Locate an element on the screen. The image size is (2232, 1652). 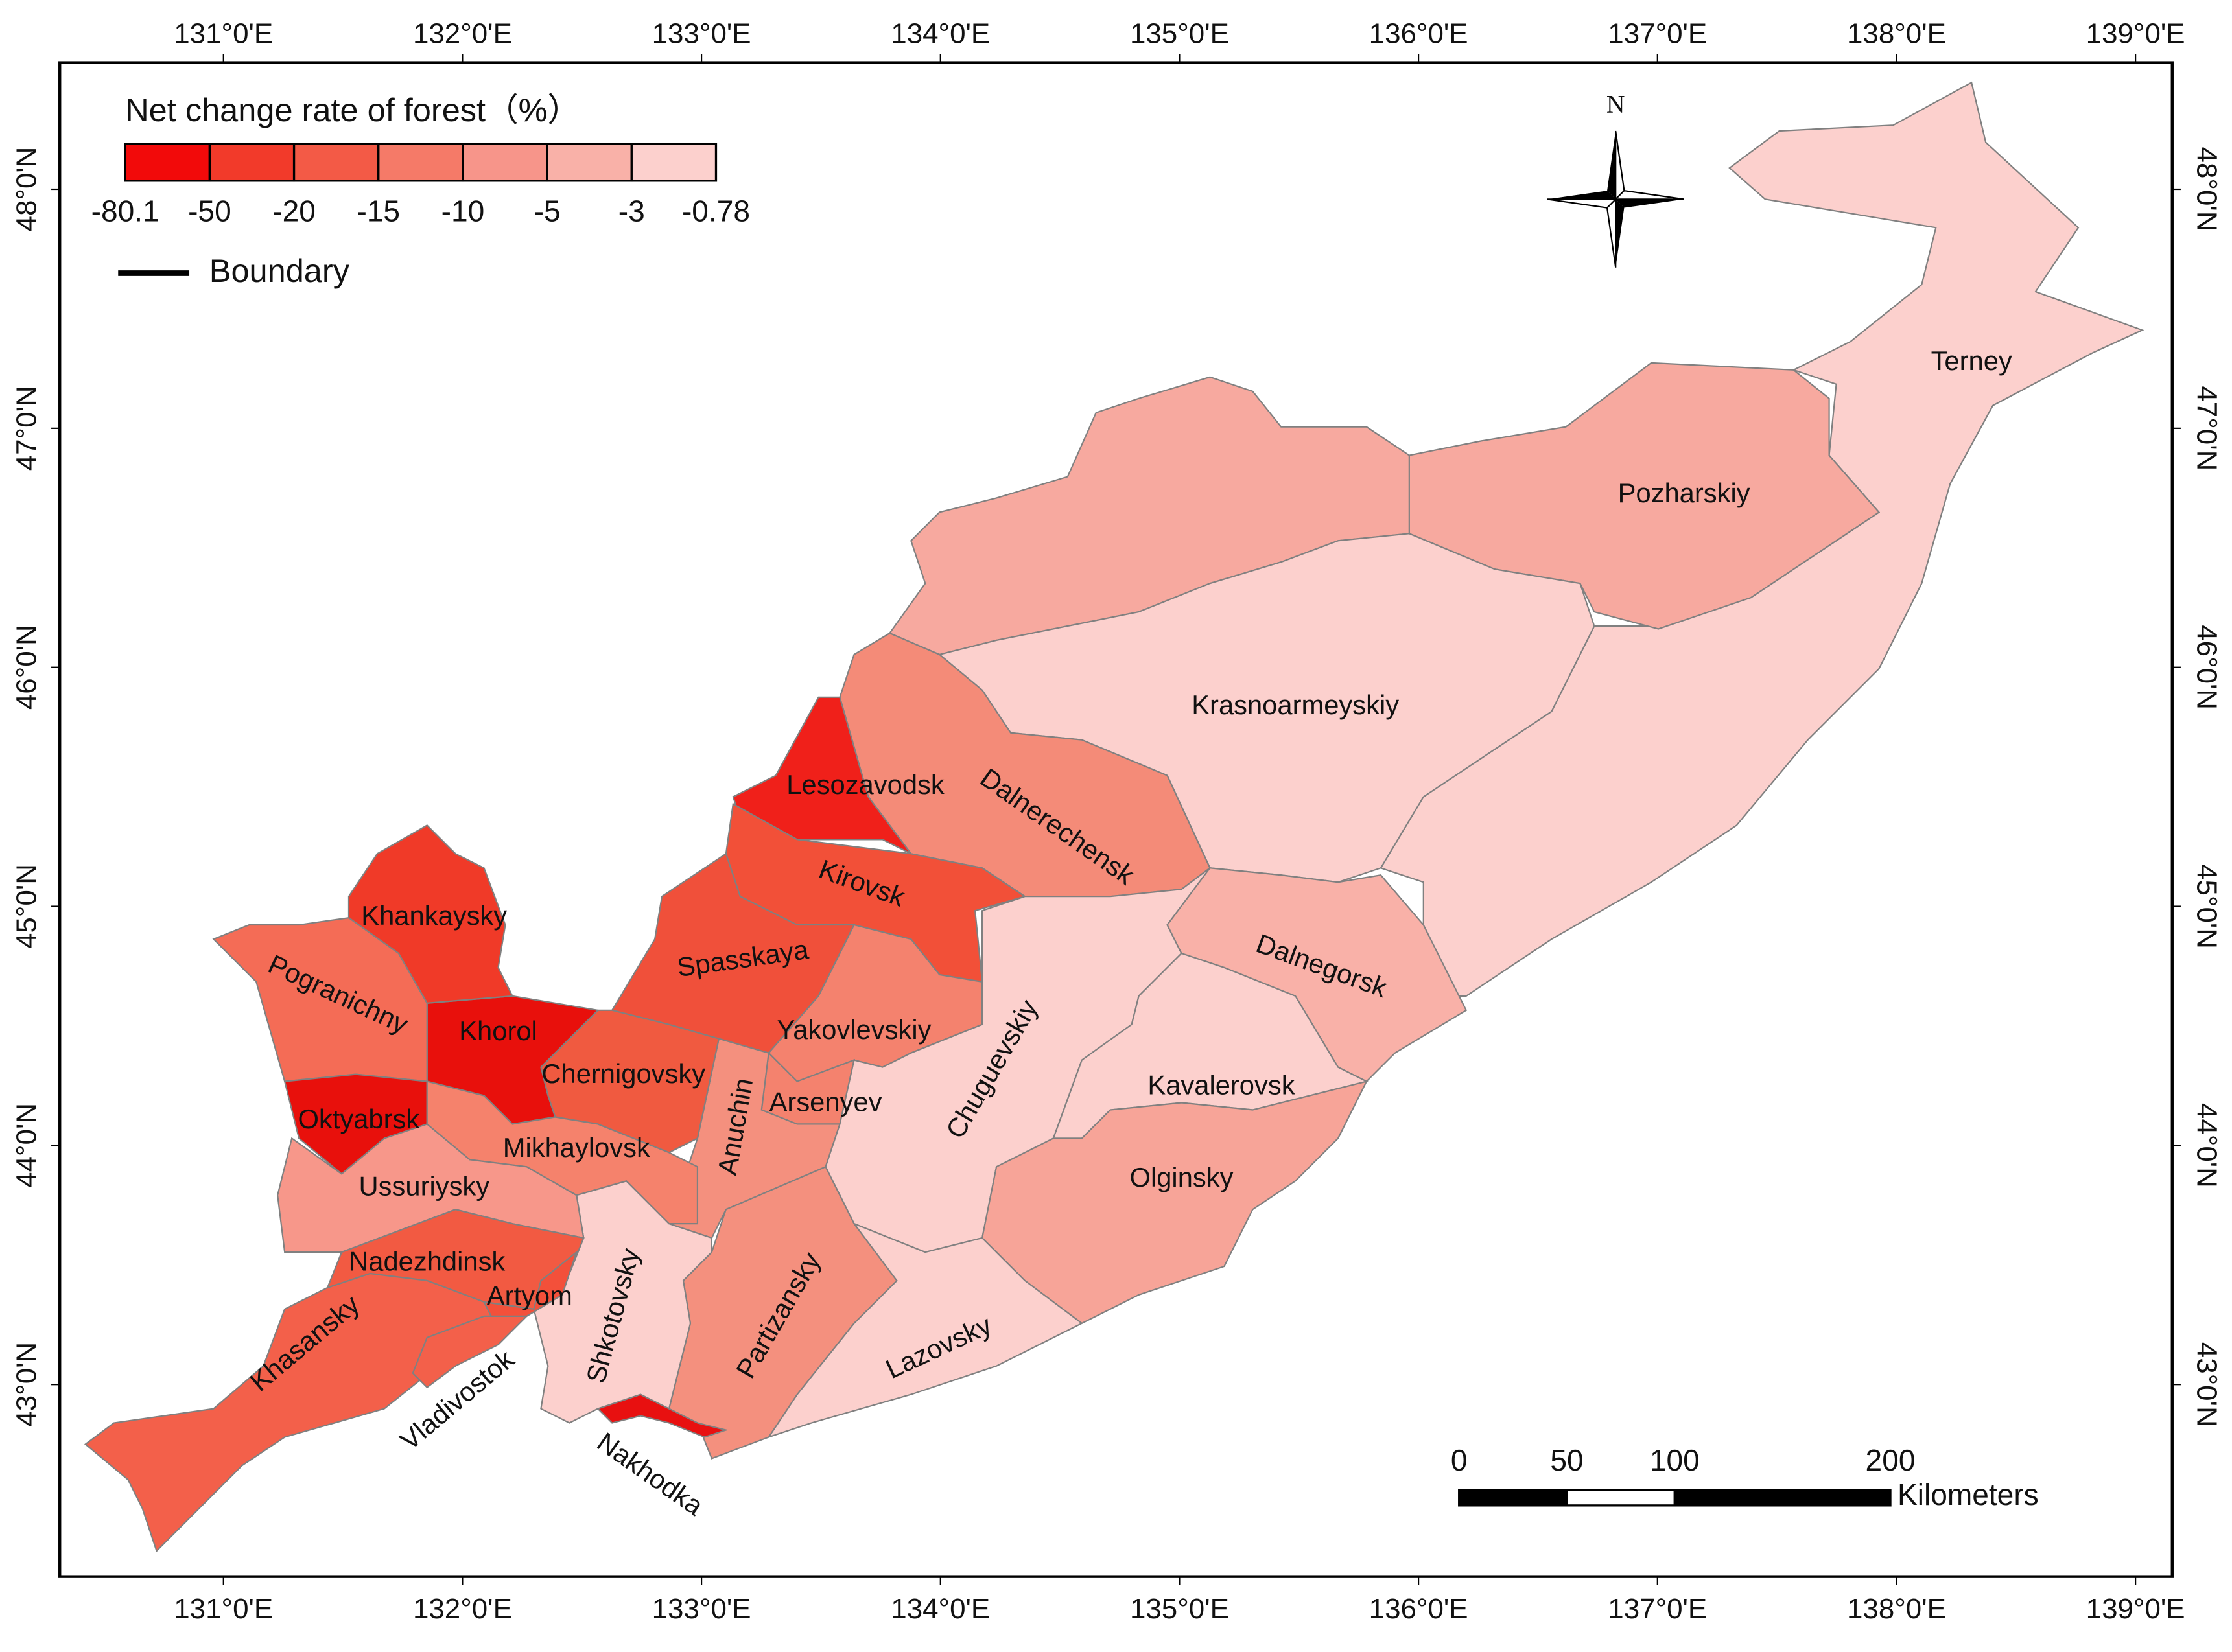
region-label: Terney is located at coordinates (1972, 360).